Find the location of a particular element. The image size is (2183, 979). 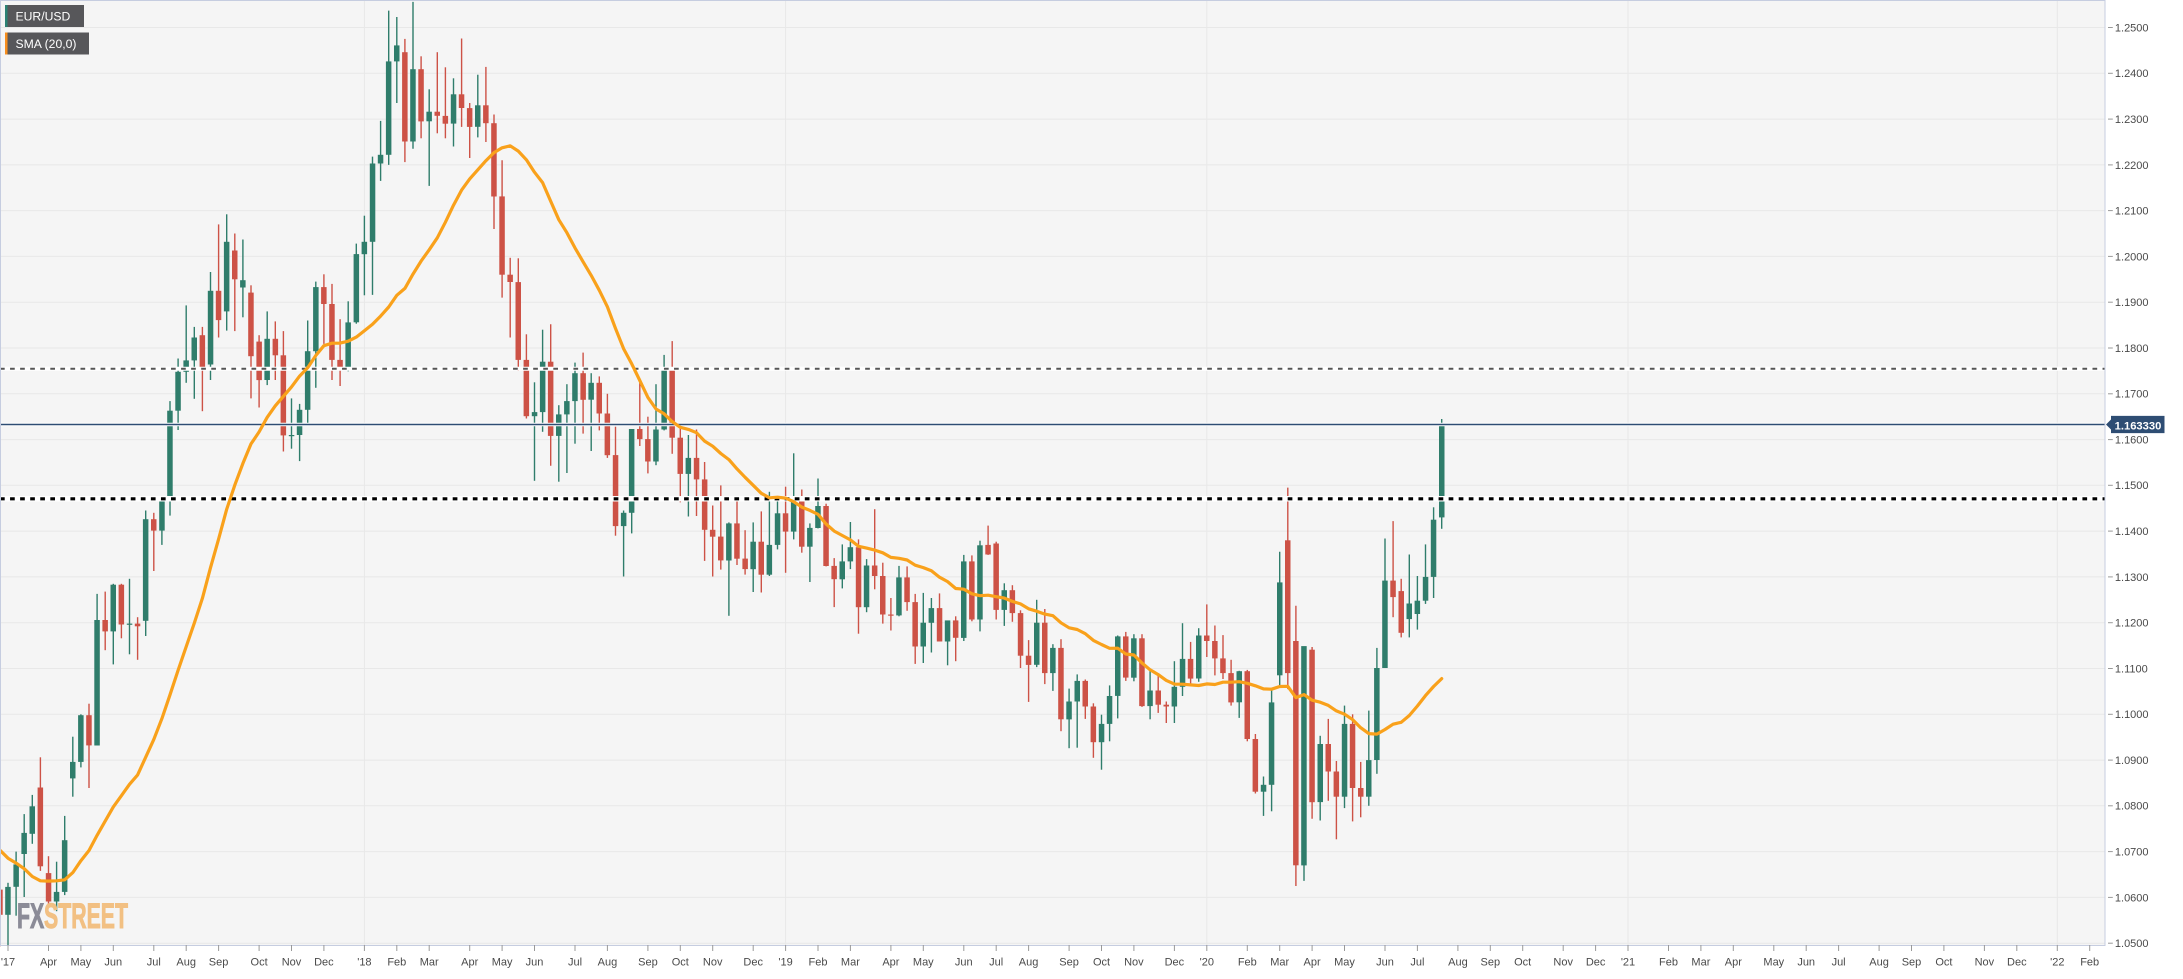

svg-text: 1.0500 is located at coordinates (2132, 944).